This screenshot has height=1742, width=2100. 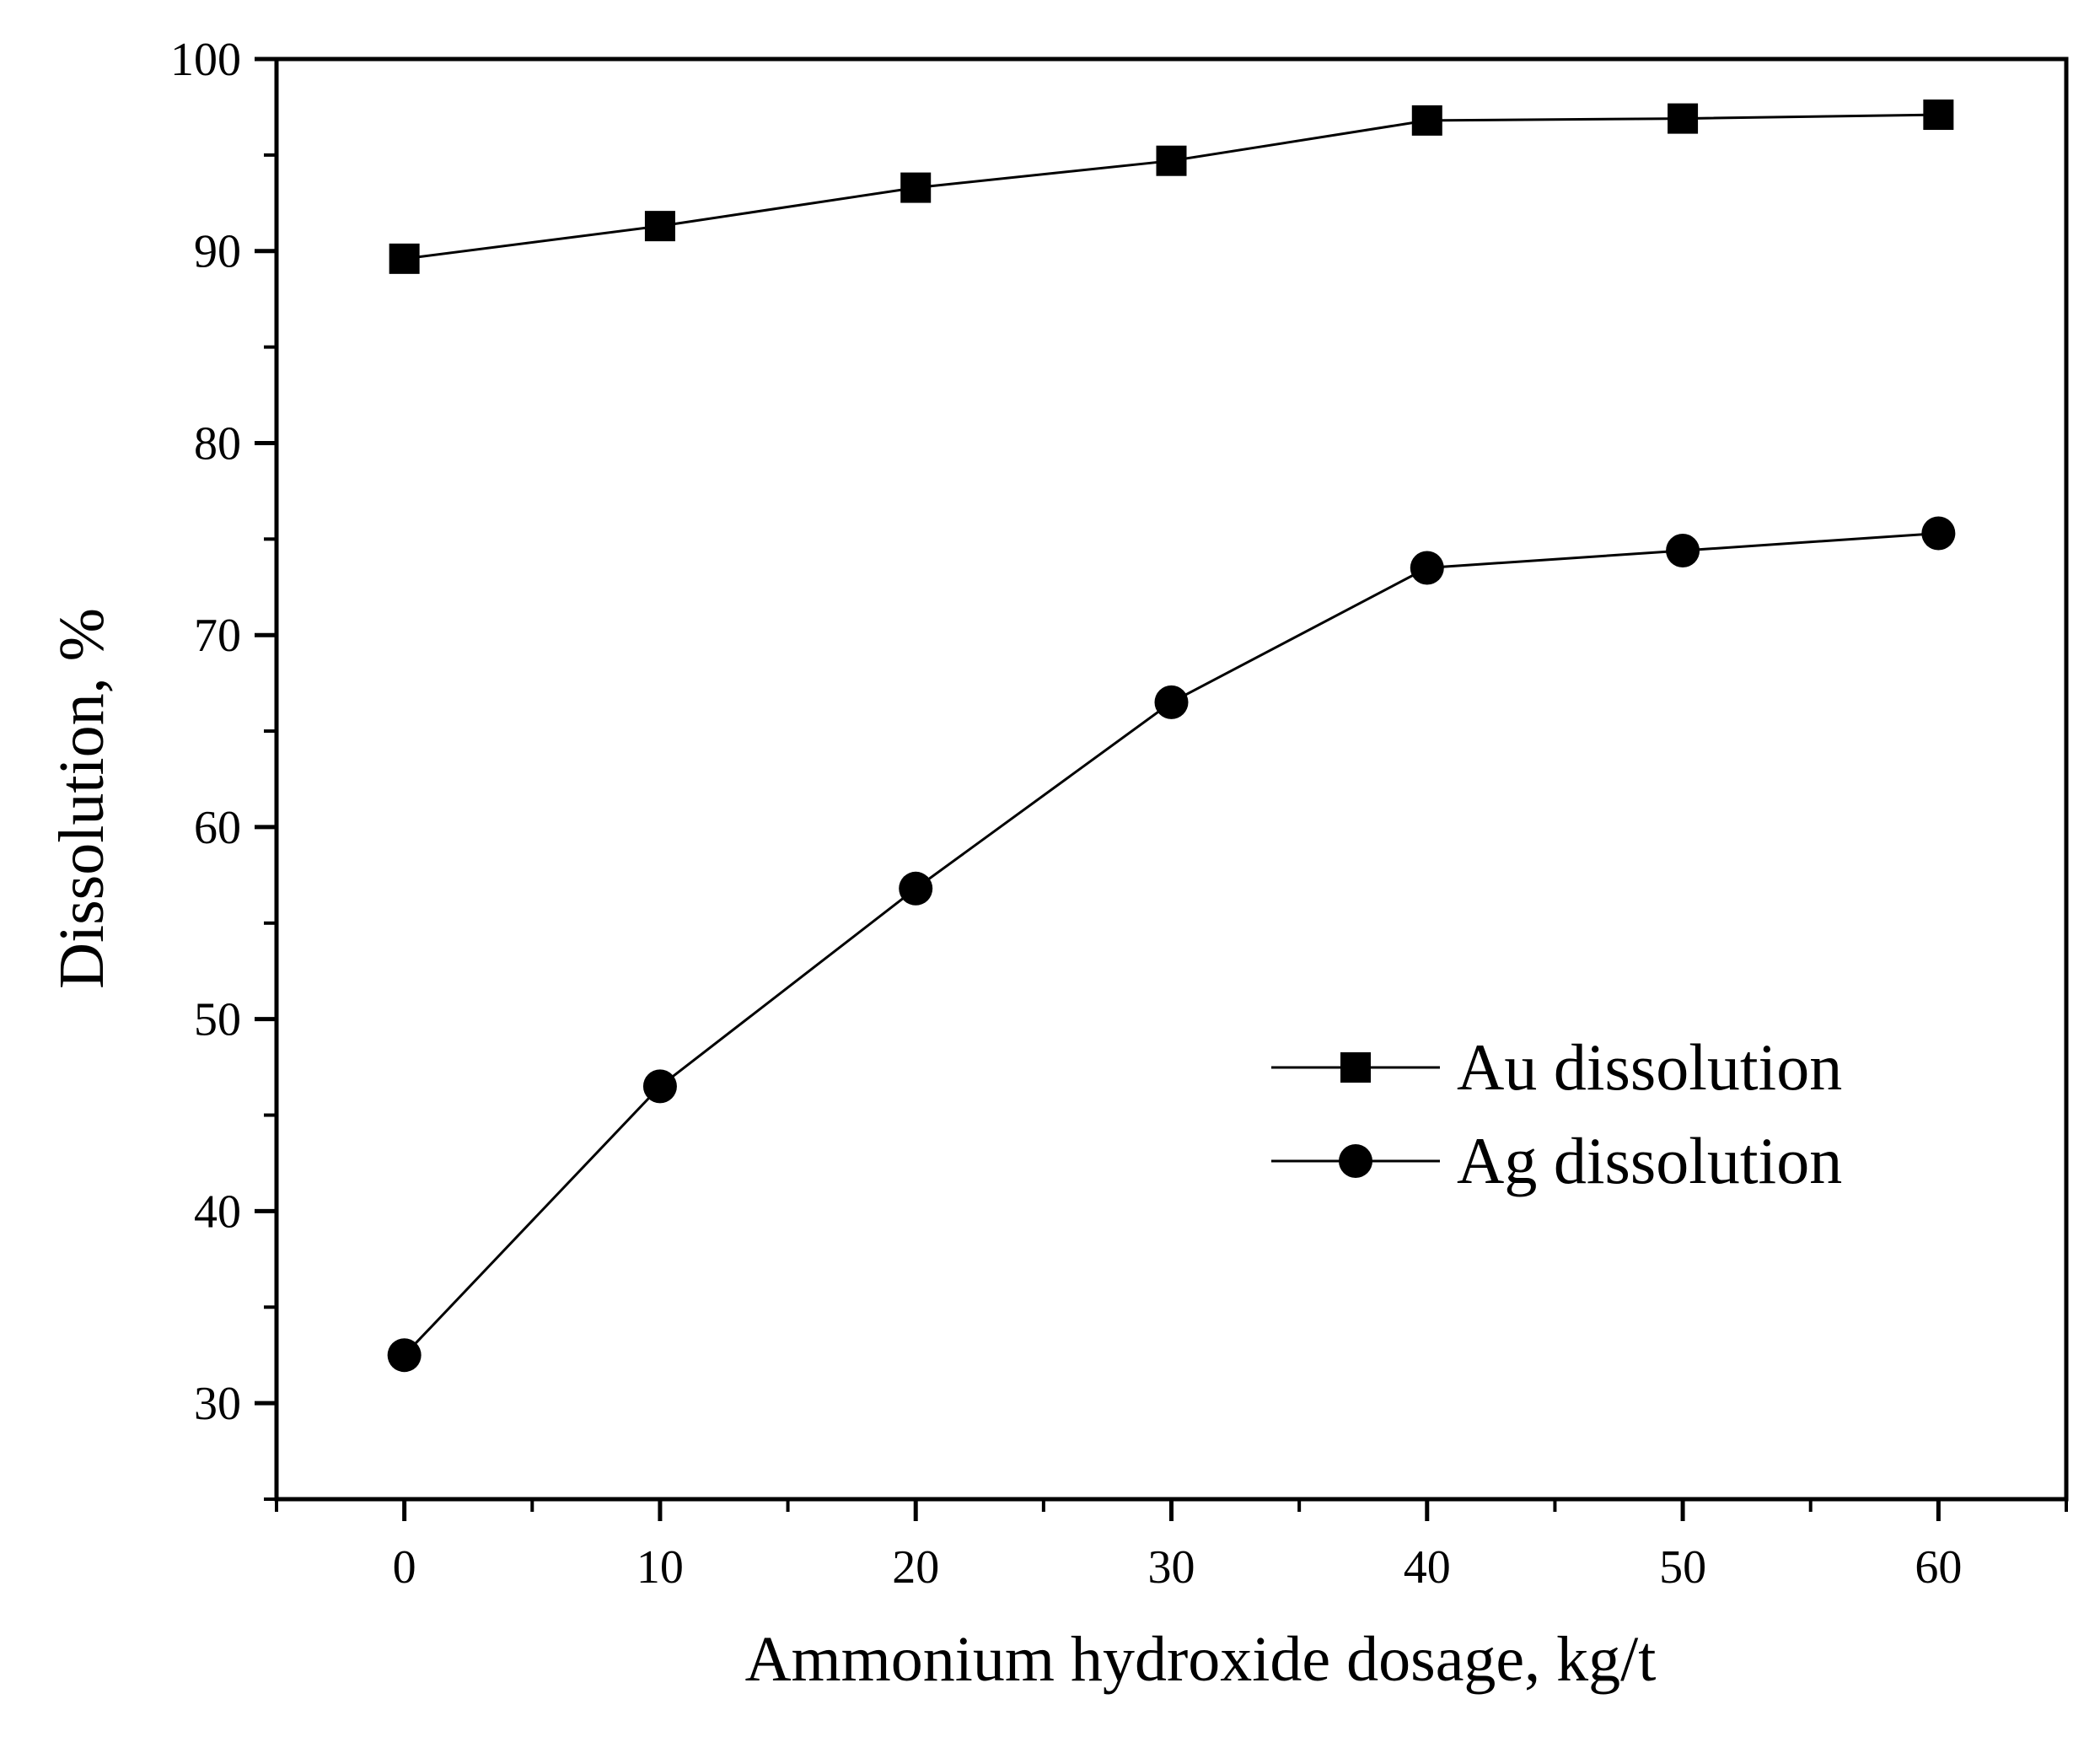 I want to click on au-series-line, so click(x=1172, y=187).